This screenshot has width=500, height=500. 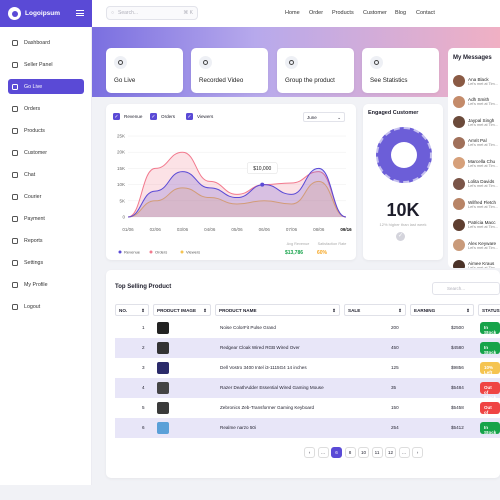 I want to click on statistics-card: See Statistics, so click(x=400, y=70).